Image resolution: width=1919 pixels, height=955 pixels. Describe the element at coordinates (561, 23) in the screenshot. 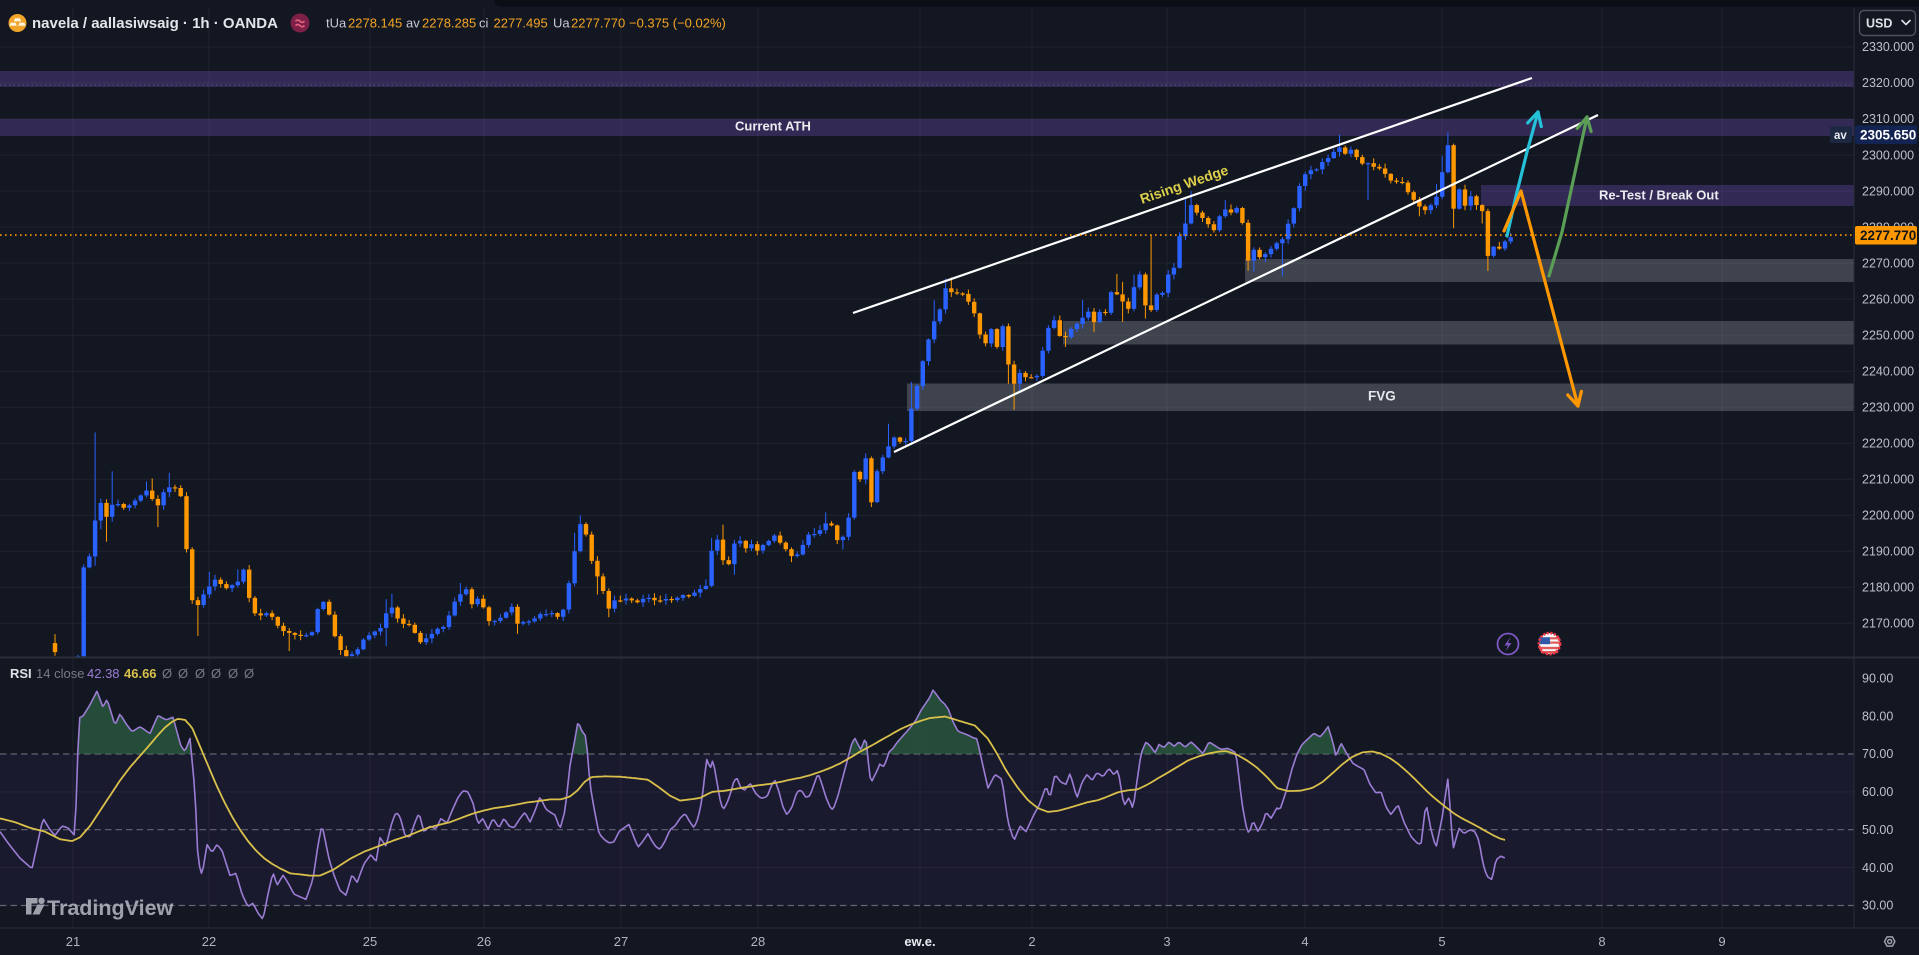

I see `svg-text: Ua` at that location.